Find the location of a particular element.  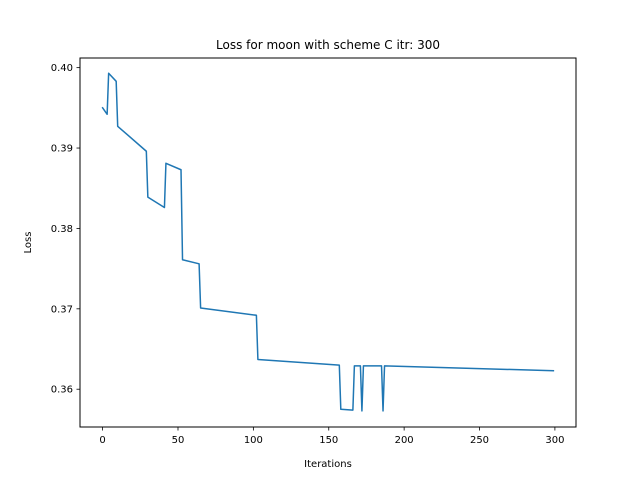

y-axis-label: Loss is located at coordinates (28, 243).